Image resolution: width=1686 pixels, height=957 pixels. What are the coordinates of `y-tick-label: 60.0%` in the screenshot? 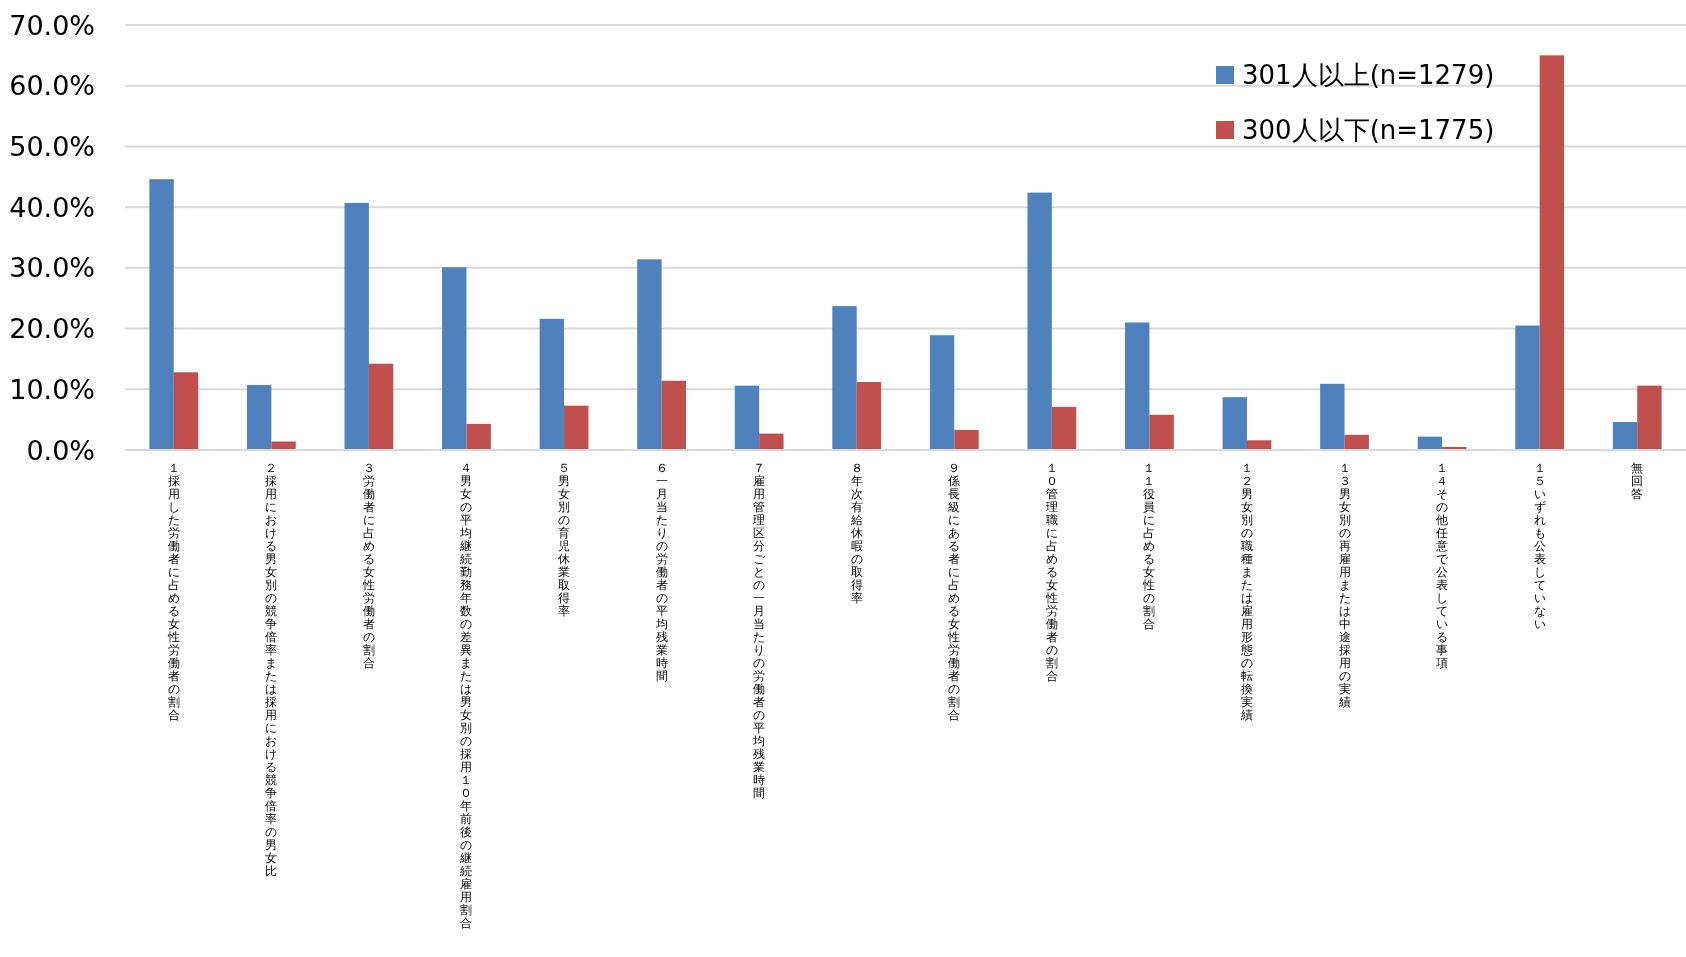 It's located at (52, 86).